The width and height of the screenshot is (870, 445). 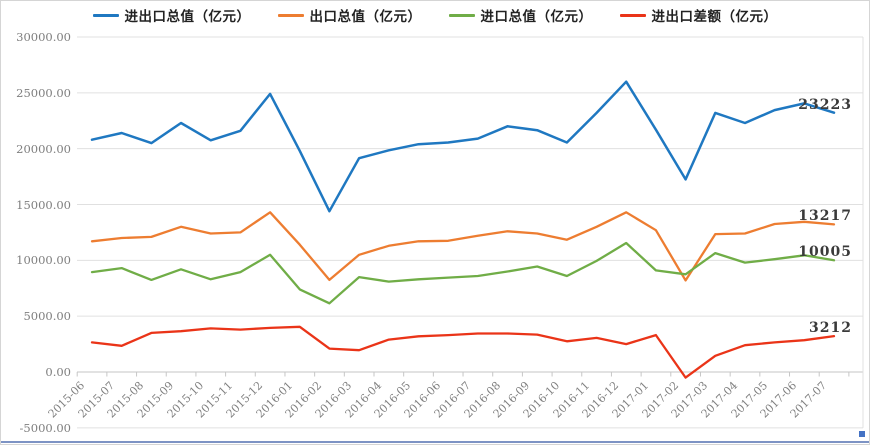 I want to click on y-axis-label: 10000.00, so click(x=43, y=260).